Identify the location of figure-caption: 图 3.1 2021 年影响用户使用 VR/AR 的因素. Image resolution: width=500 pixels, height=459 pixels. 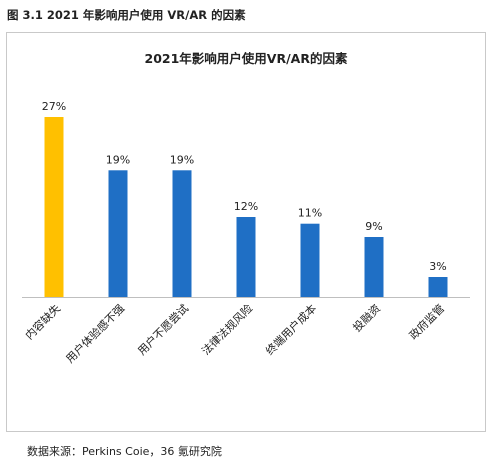
(126, 15).